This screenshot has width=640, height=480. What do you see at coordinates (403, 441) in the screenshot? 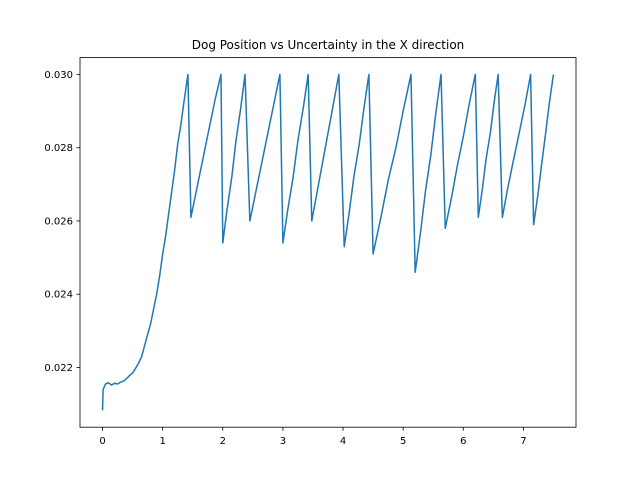
I see `x-tick-label: 5` at bounding box center [403, 441].